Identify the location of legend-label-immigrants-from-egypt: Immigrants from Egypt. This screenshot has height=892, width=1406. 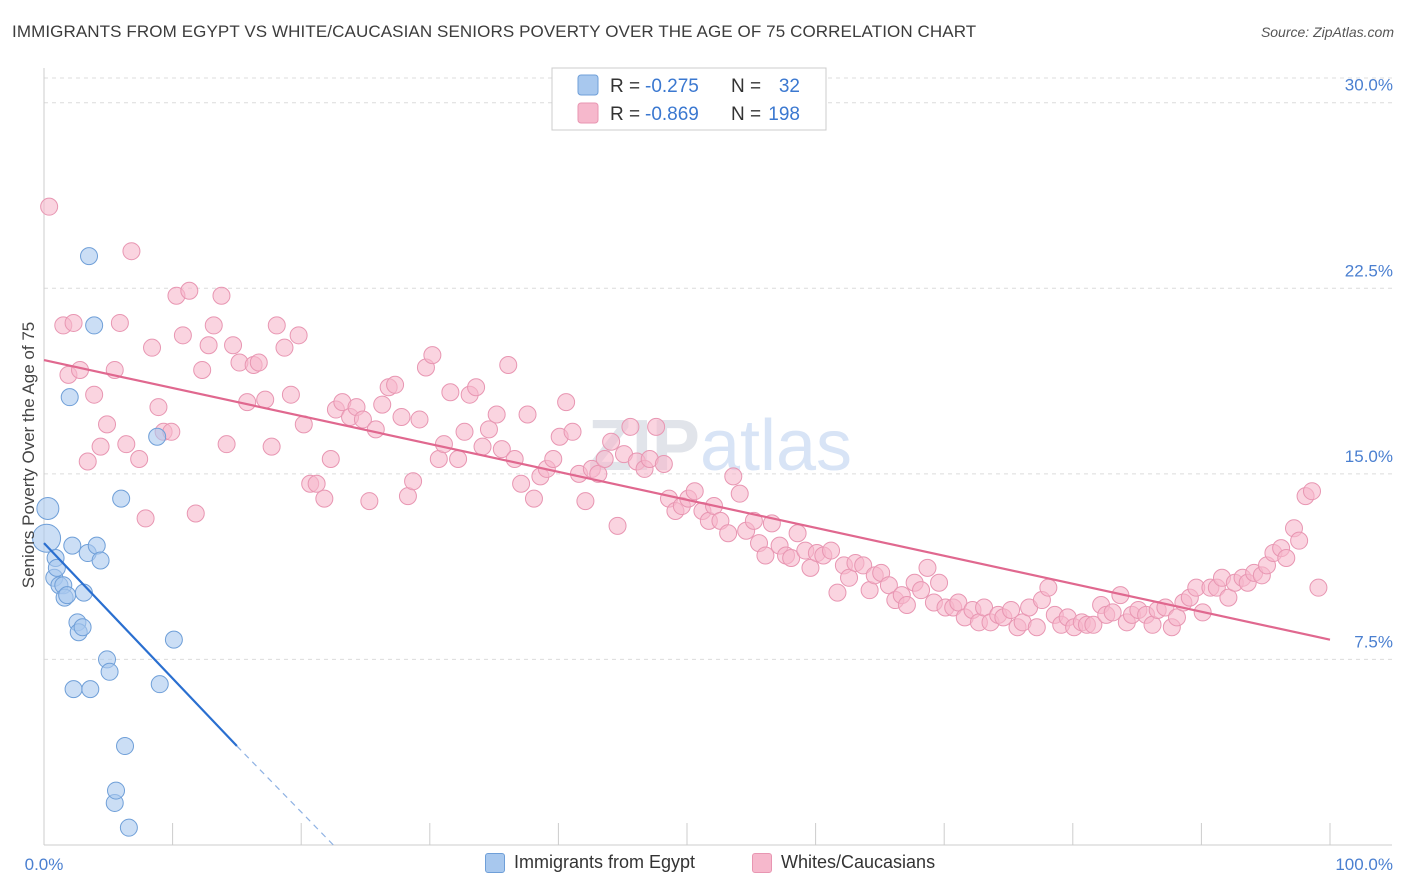
(605, 862).